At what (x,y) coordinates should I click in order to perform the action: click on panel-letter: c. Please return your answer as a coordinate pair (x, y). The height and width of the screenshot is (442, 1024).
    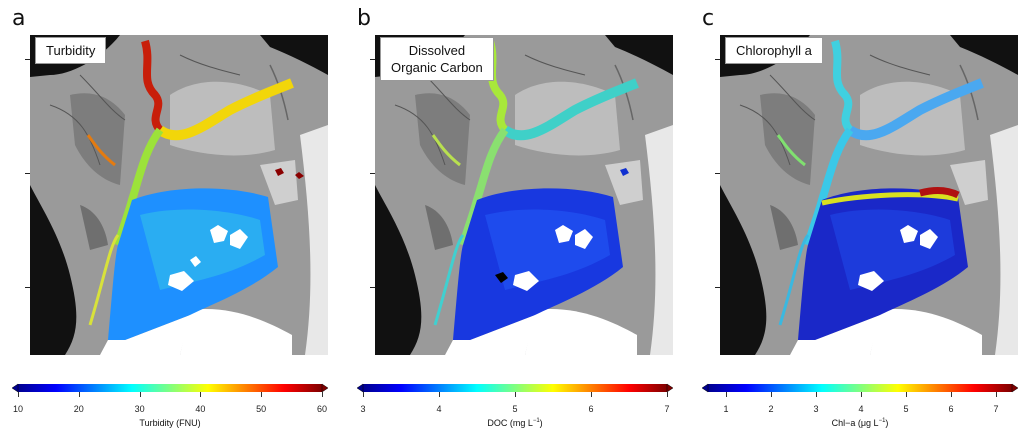
    Looking at the image, I should click on (708, 18).